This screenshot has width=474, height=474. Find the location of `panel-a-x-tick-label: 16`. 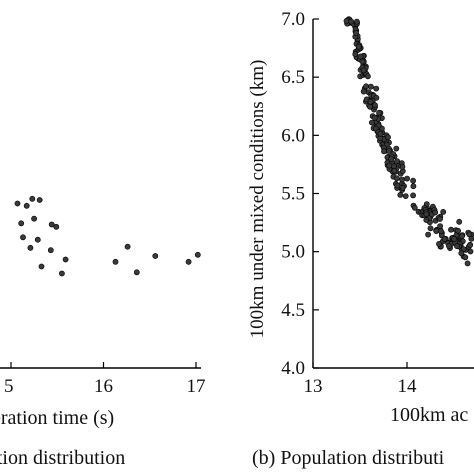

panel-a-x-tick-label: 16 is located at coordinates (103, 386).